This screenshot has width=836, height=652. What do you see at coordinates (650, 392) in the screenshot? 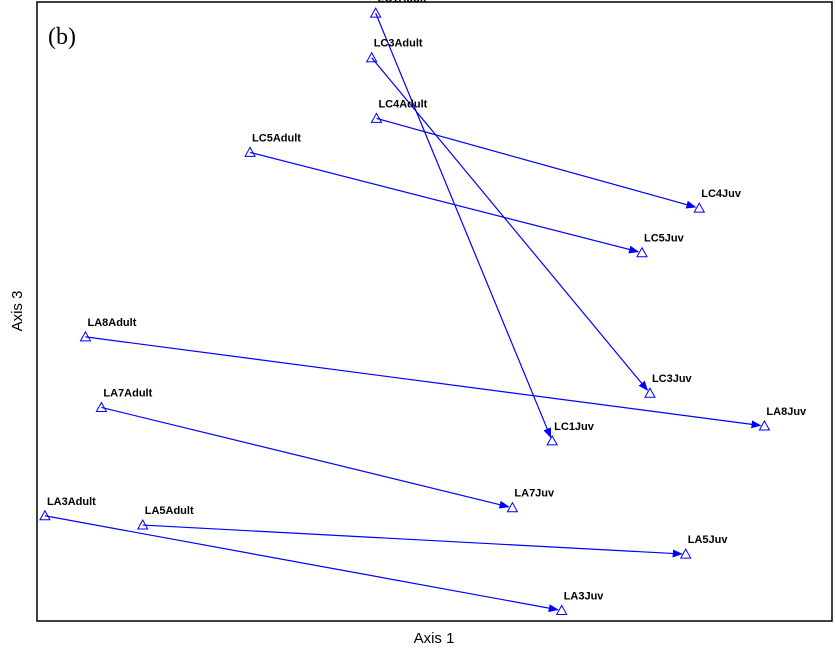
I see `point-marker-LC3Juv` at bounding box center [650, 392].